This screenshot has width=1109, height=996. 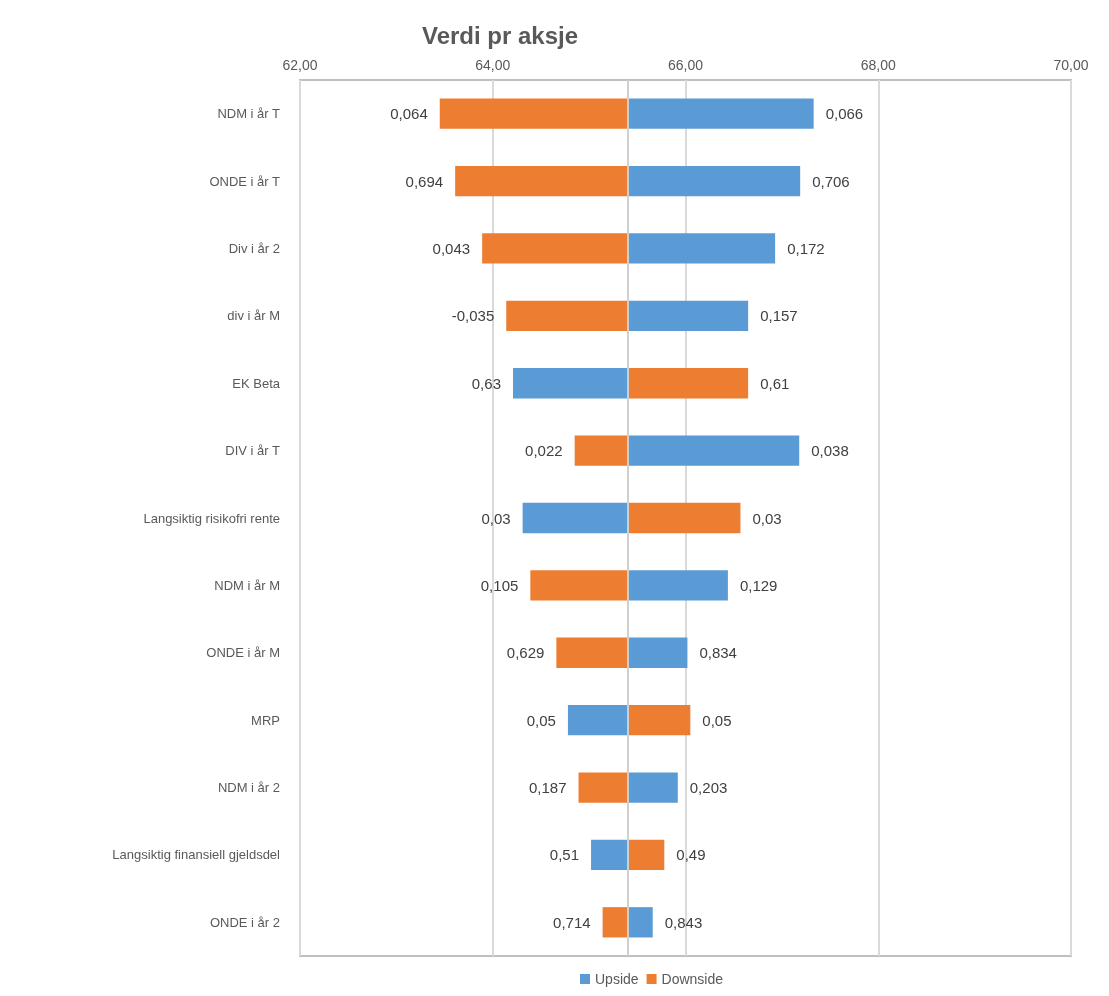 I want to click on legend-label: Downside, so click(x=692, y=979).